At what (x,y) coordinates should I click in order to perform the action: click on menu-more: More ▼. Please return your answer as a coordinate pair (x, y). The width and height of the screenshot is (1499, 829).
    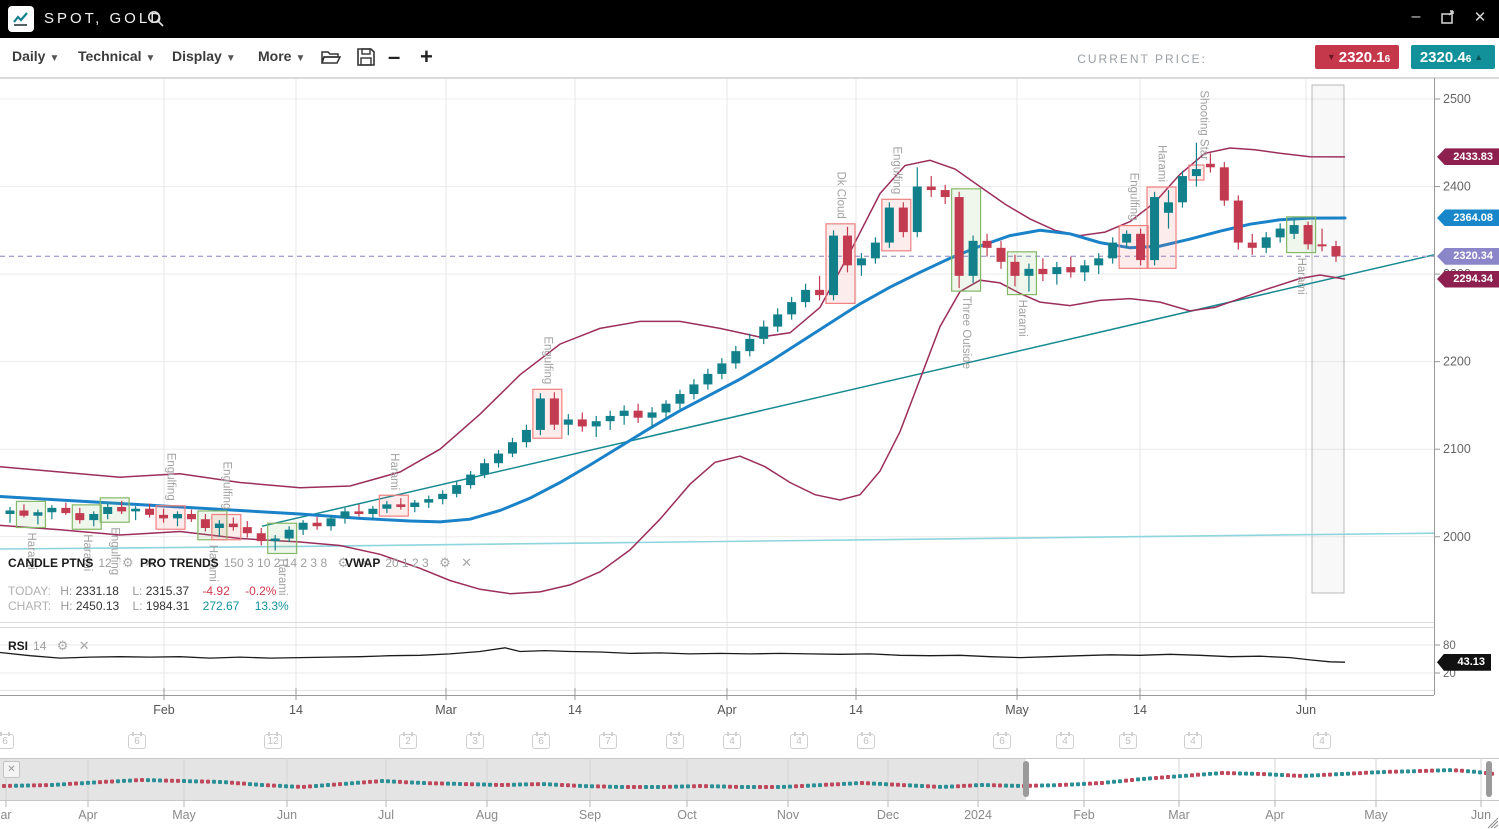
    Looking at the image, I should click on (282, 56).